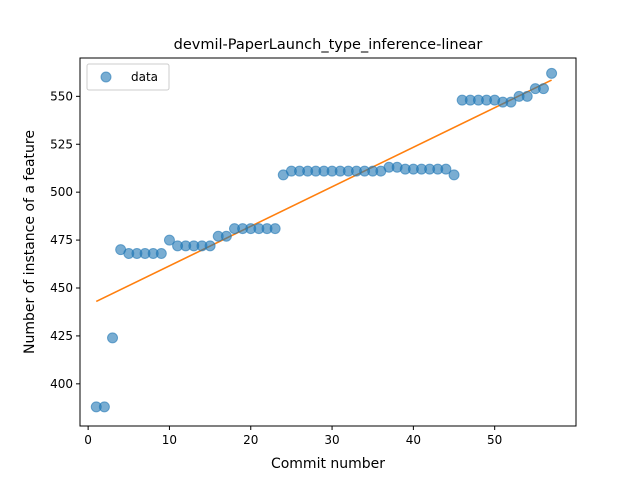 This screenshot has height=480, width=640. I want to click on x-tick-label: 10, so click(169, 440).